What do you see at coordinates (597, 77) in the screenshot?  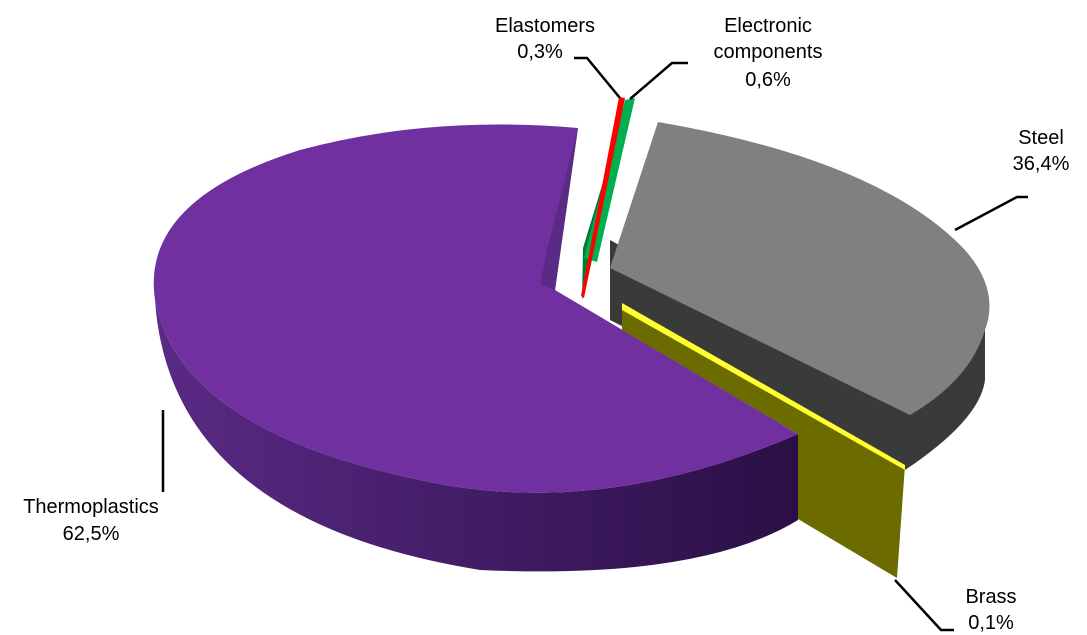 I see `leader-line-elastomers` at bounding box center [597, 77].